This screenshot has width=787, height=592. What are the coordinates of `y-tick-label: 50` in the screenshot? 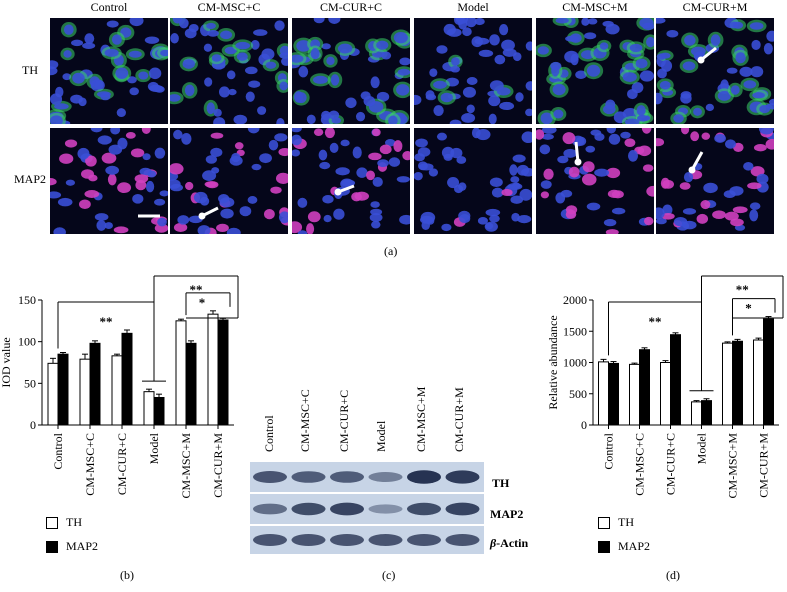 It's located at (30, 383).